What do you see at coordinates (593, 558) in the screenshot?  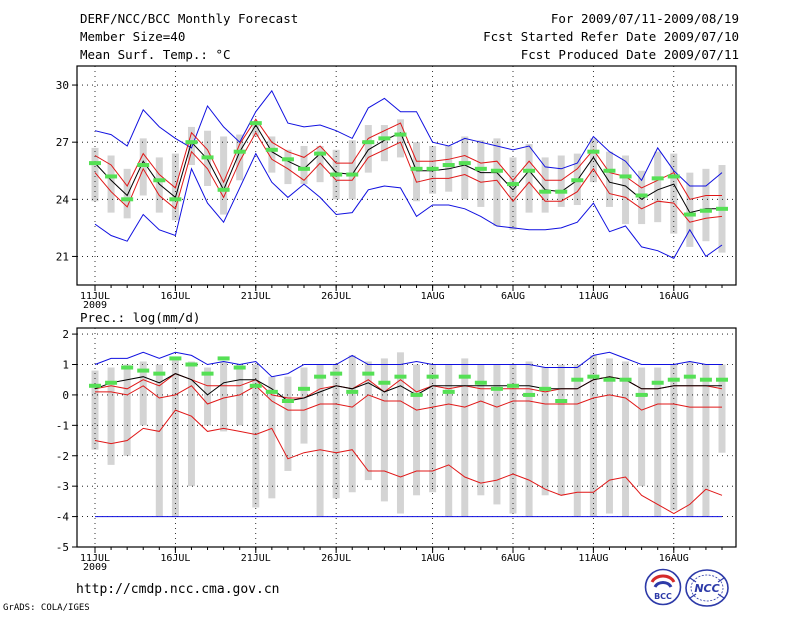 I see `prec-xtick-label: 11AUG` at bounding box center [593, 558].